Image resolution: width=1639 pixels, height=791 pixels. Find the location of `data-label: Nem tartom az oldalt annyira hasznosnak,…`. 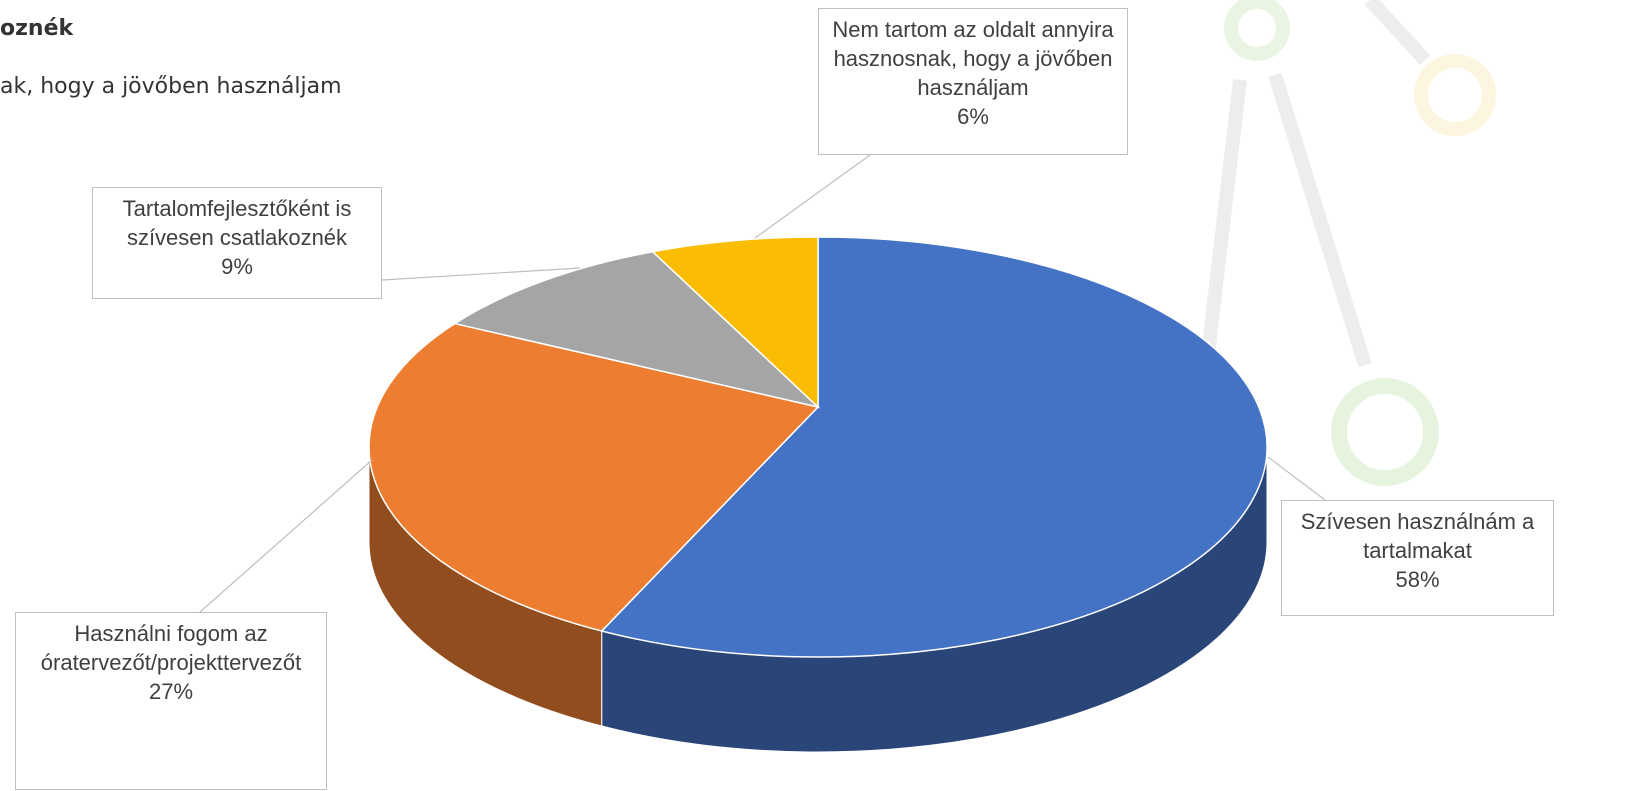

data-label: Nem tartom az oldalt annyira hasznosnak,… is located at coordinates (973, 81).